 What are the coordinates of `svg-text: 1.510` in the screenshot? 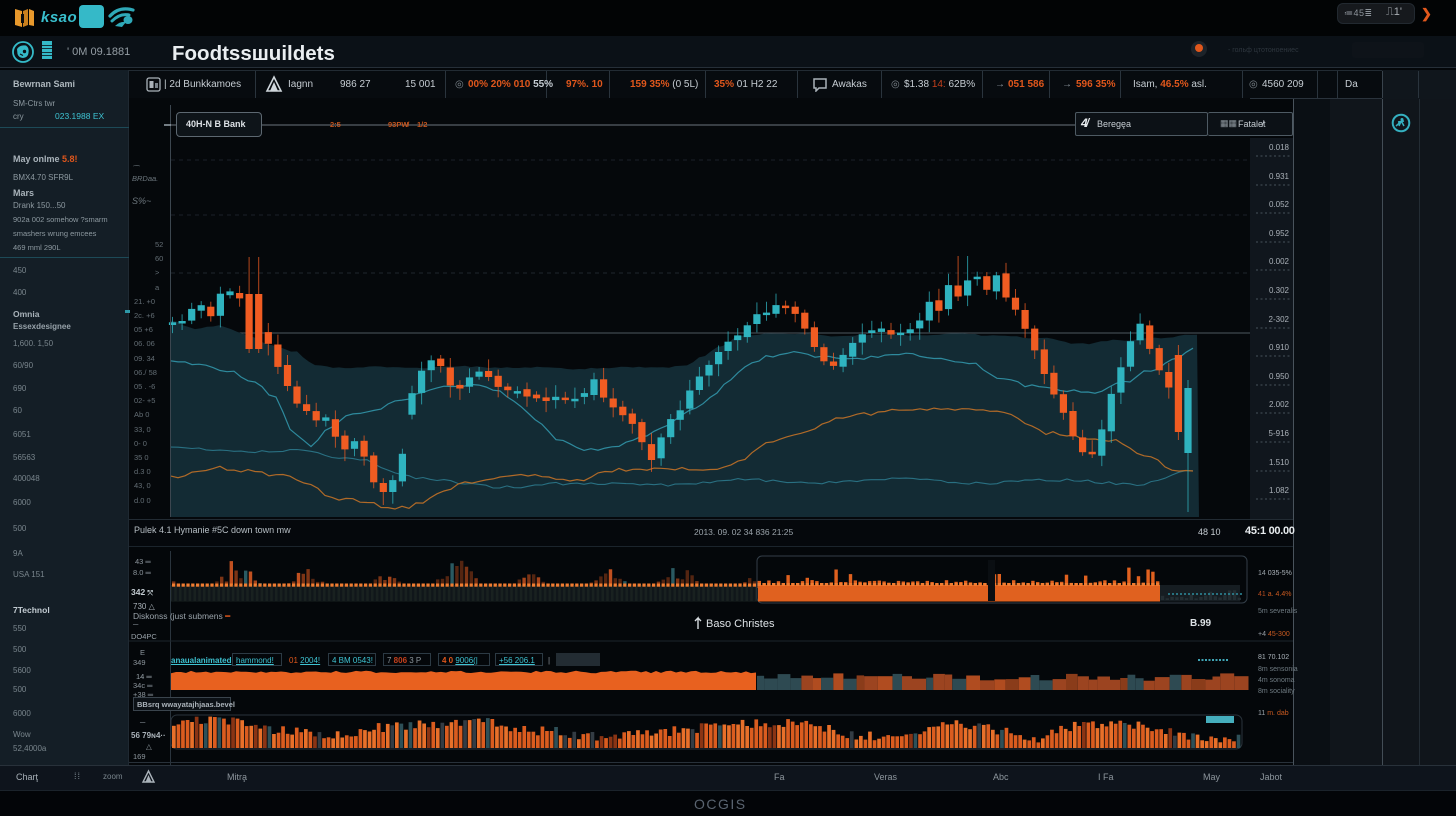 It's located at (1279, 462).